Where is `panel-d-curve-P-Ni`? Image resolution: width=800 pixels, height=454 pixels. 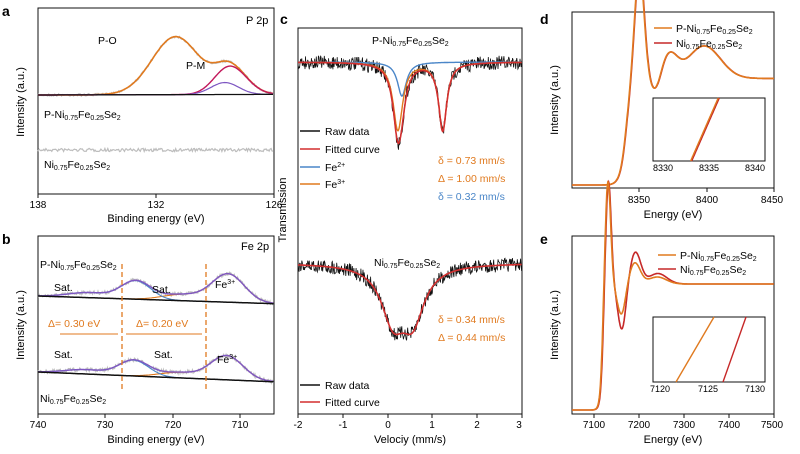
panel-d-curve-P-Ni is located at coordinates (673, 93).